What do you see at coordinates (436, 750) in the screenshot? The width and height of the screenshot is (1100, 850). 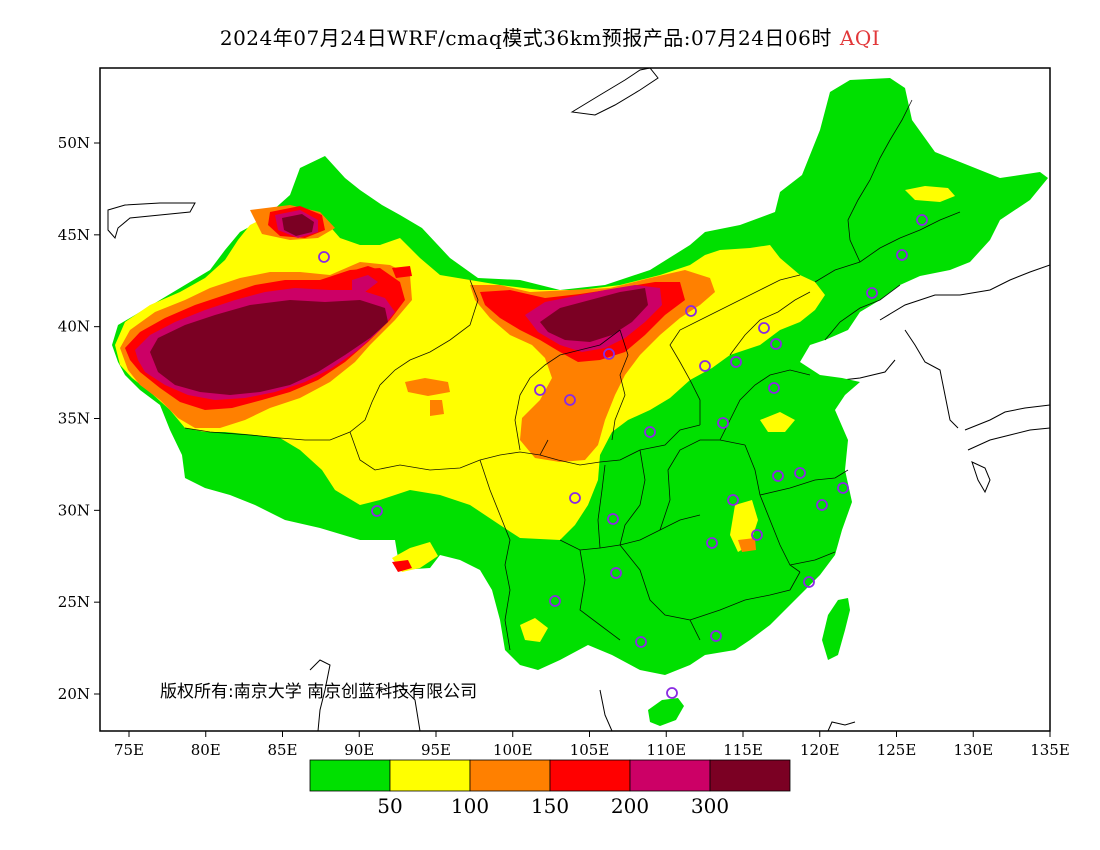 I see `lon-tick-label: 95E` at bounding box center [436, 750].